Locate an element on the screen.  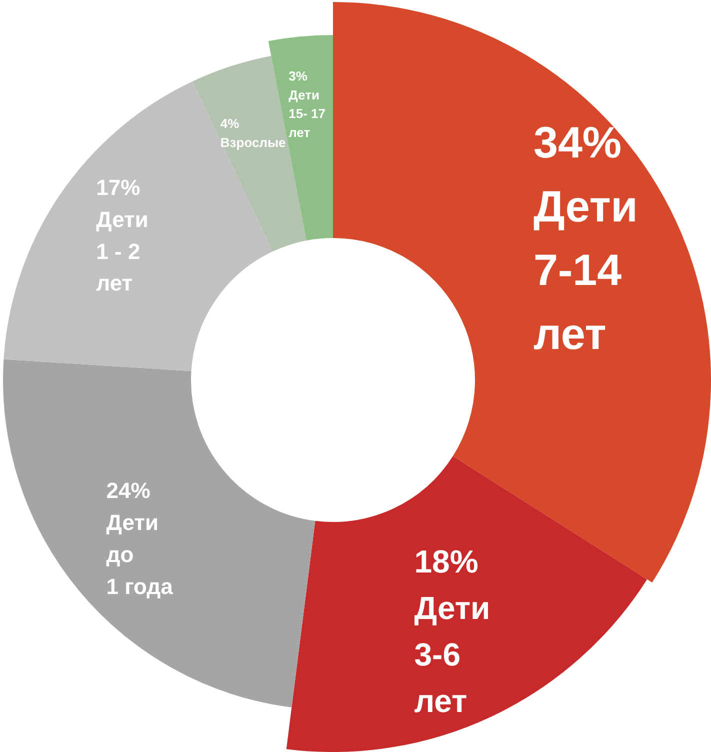
slice-label: Дети 1 - 2 лет is located at coordinates (122, 251).